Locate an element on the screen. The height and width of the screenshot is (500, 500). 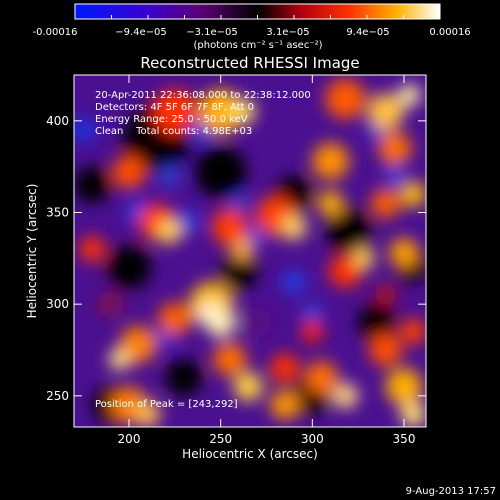
x-axis-label: Heliocentric X (arcsec) is located at coordinates (250, 454).